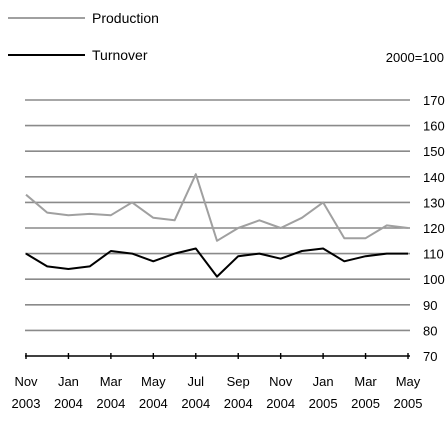  What do you see at coordinates (83, 36) in the screenshot?
I see `legend: Production Turnover` at bounding box center [83, 36].